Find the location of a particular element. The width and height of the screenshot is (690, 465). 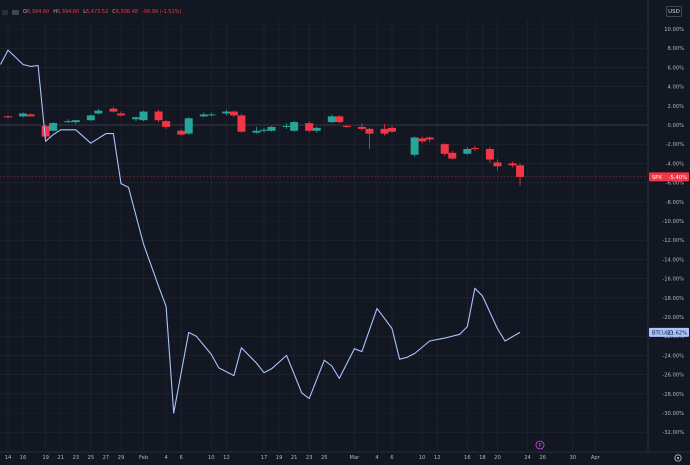

x-tick-label: 26 is located at coordinates (542, 458).